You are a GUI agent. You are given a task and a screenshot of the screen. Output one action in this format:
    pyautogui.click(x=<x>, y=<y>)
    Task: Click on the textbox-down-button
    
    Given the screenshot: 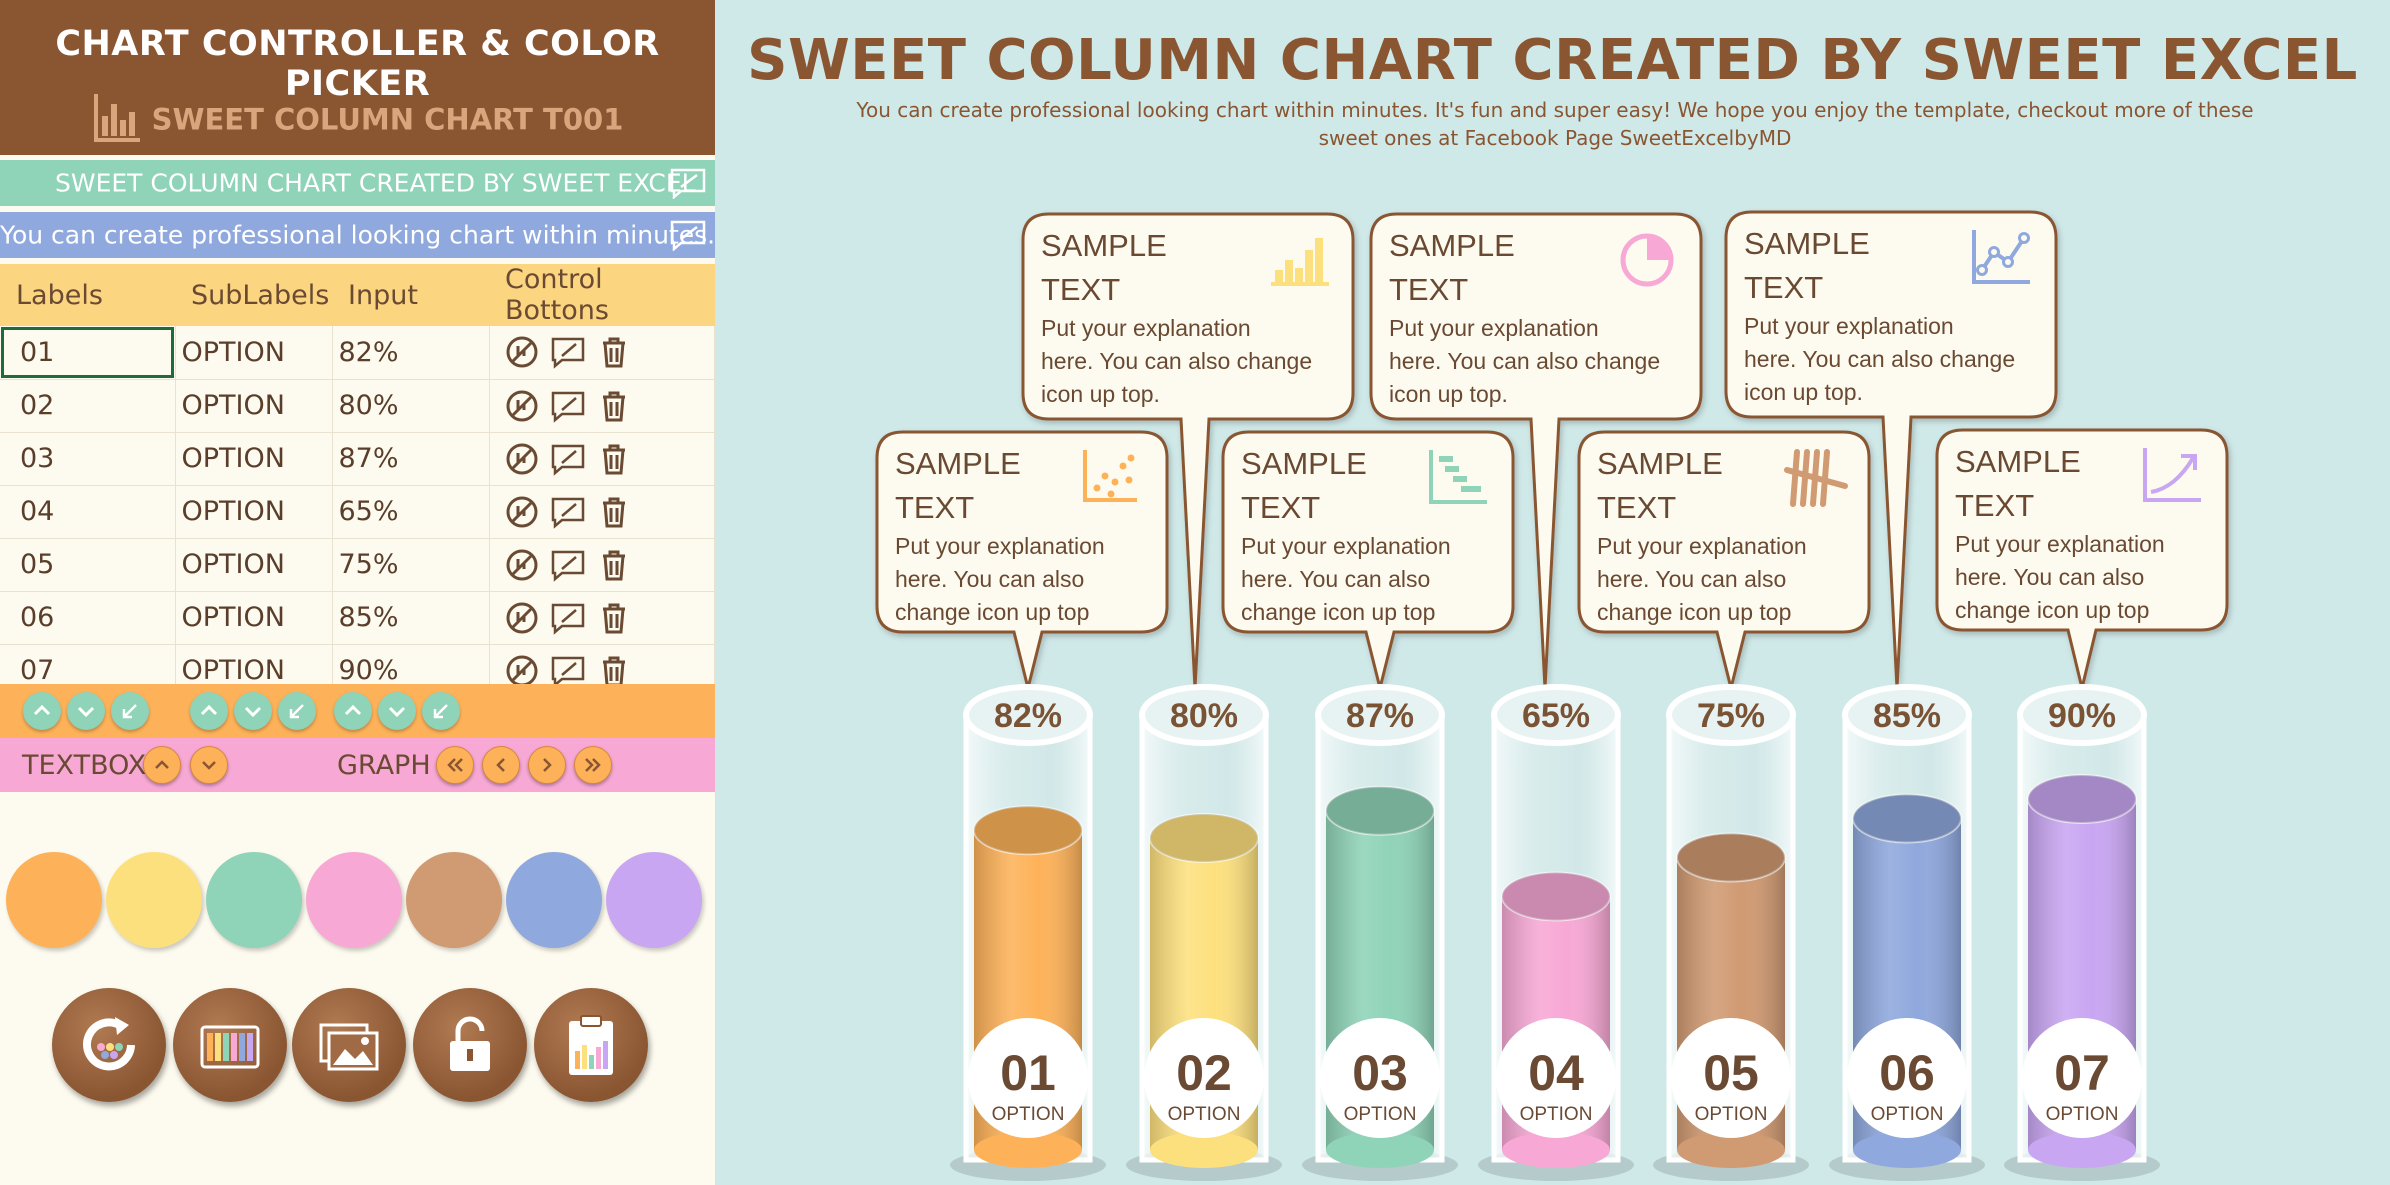 What is the action you would take?
    pyautogui.click(x=209, y=765)
    